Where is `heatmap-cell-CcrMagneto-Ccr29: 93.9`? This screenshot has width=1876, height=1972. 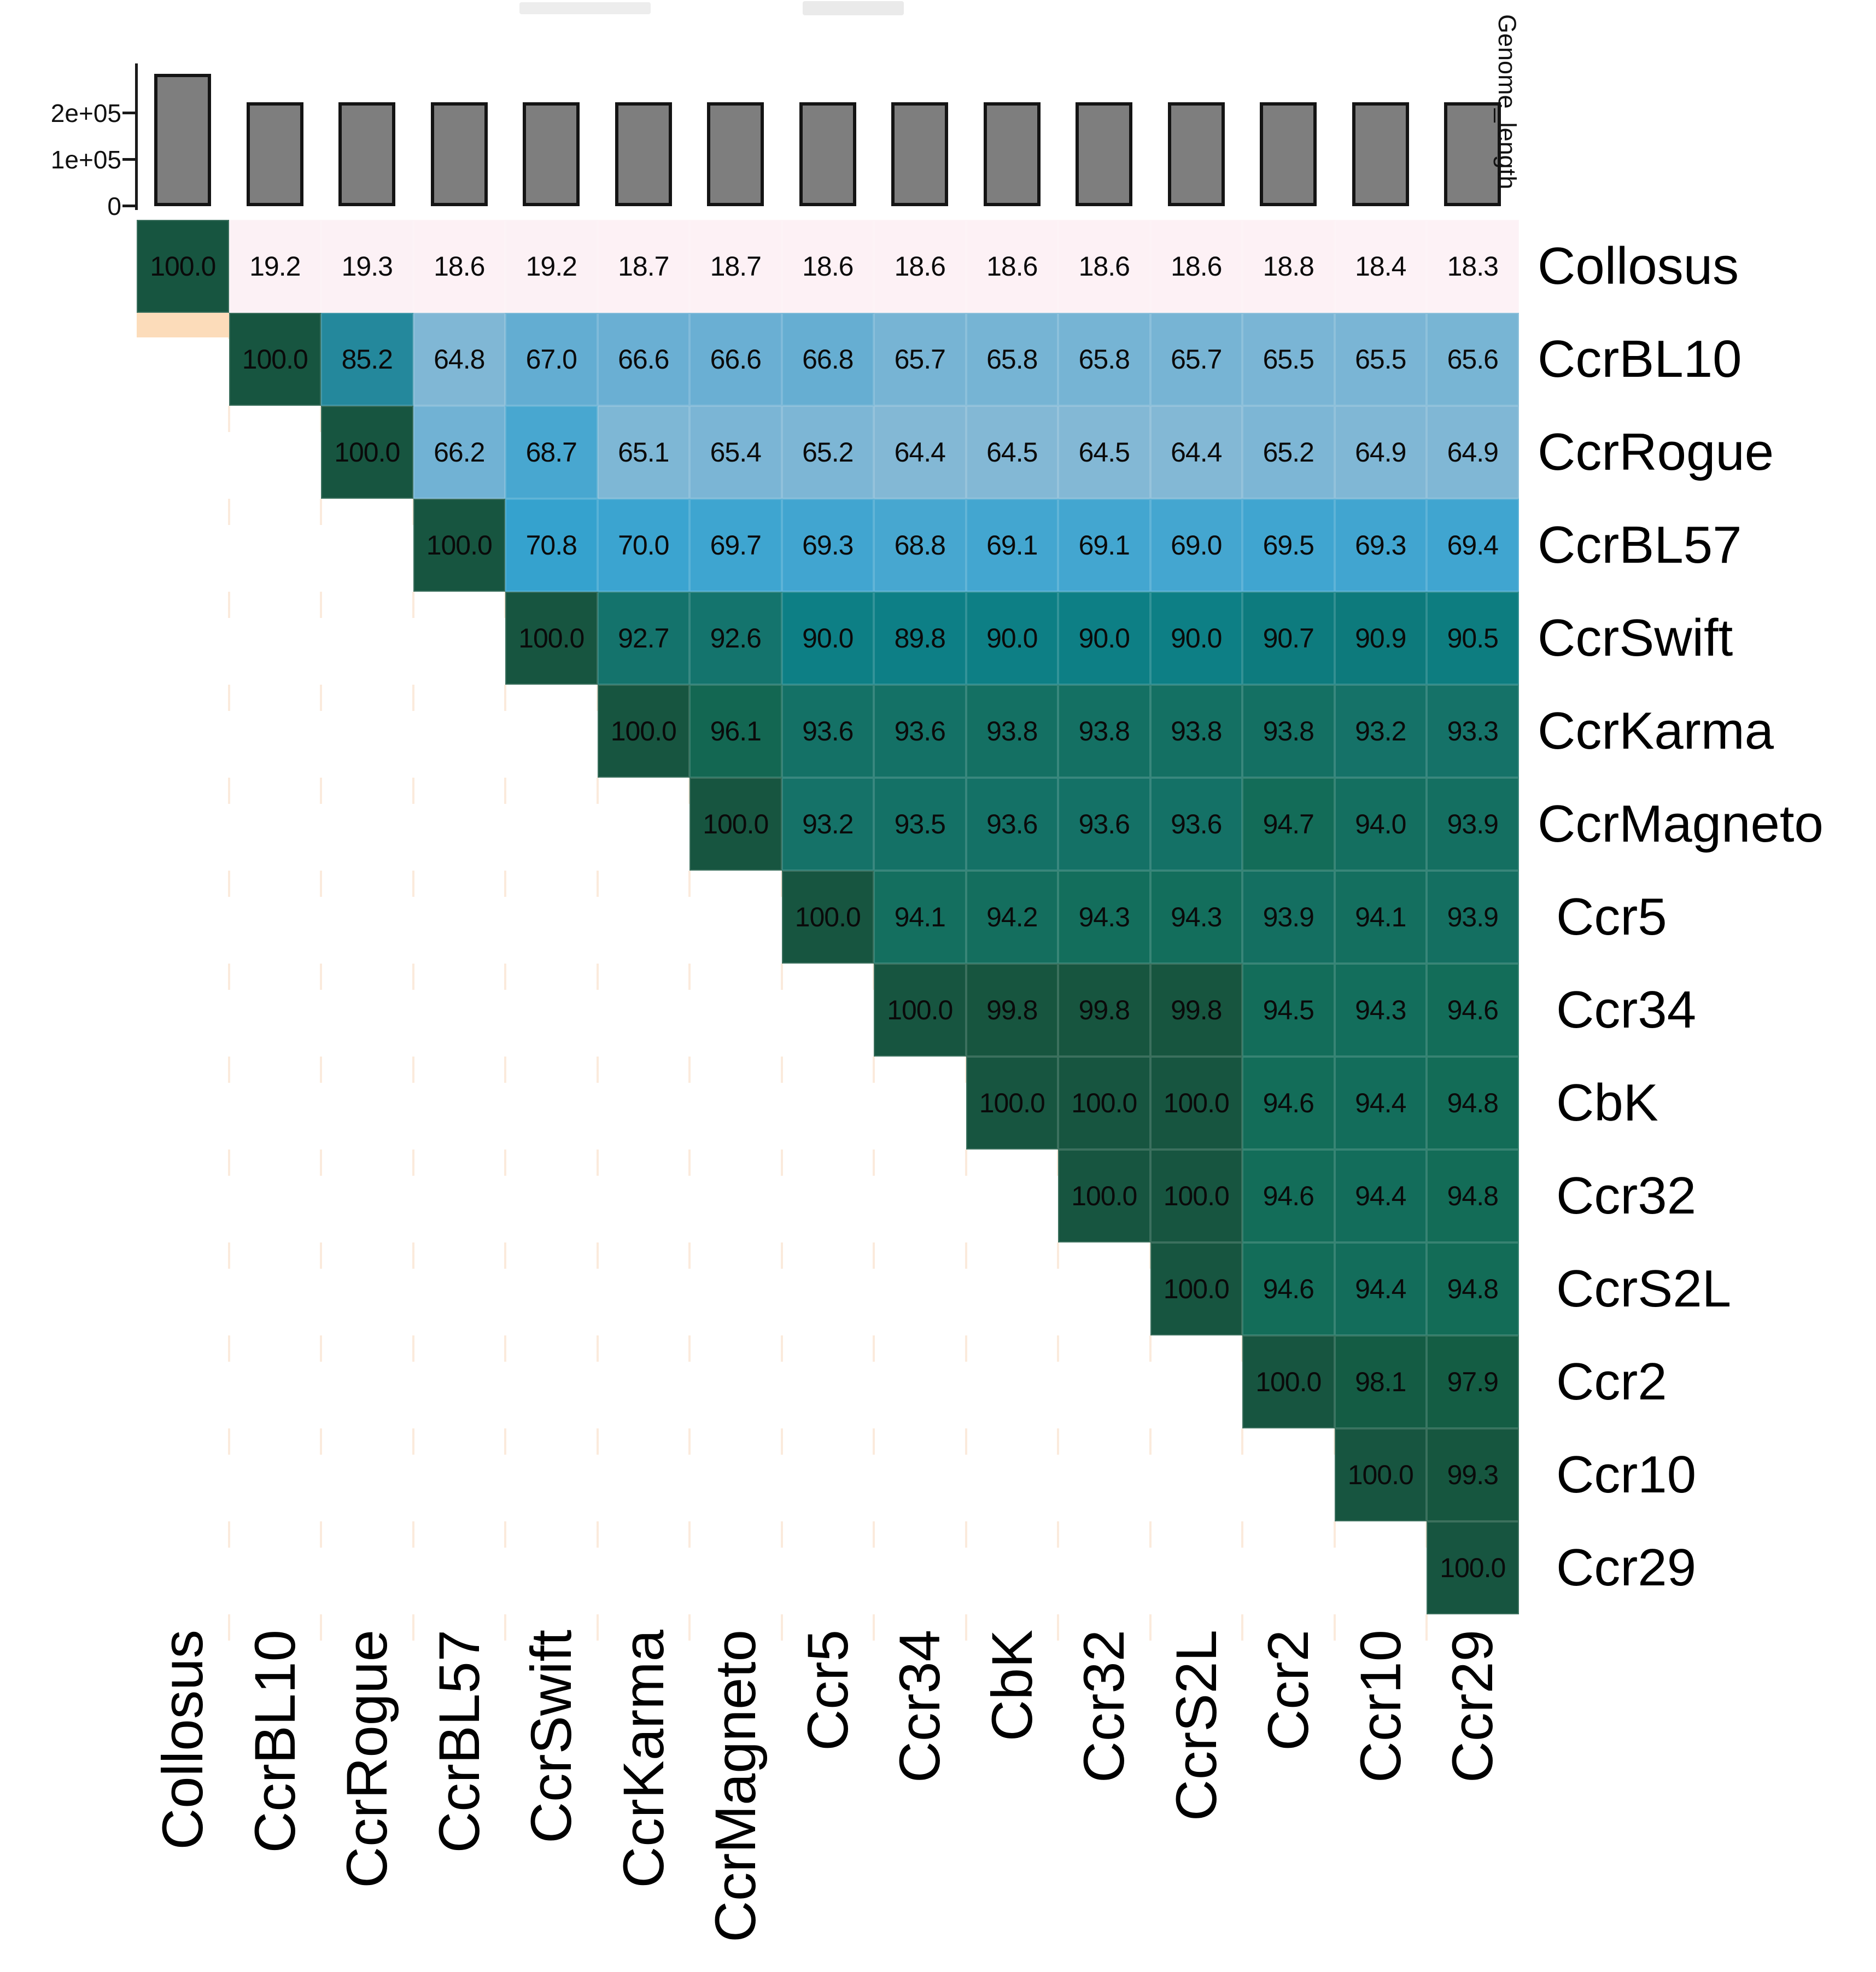 heatmap-cell-CcrMagneto-Ccr29: 93.9 is located at coordinates (1473, 824).